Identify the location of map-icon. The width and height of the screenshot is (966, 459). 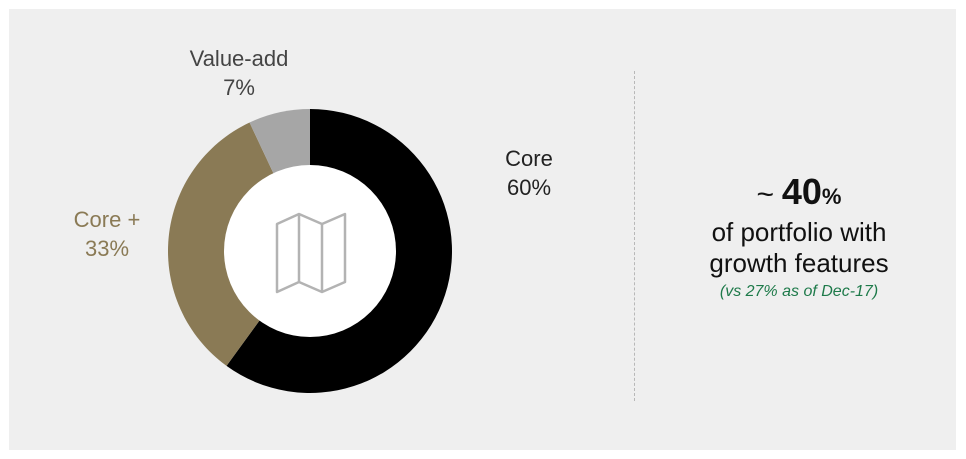
(311, 253).